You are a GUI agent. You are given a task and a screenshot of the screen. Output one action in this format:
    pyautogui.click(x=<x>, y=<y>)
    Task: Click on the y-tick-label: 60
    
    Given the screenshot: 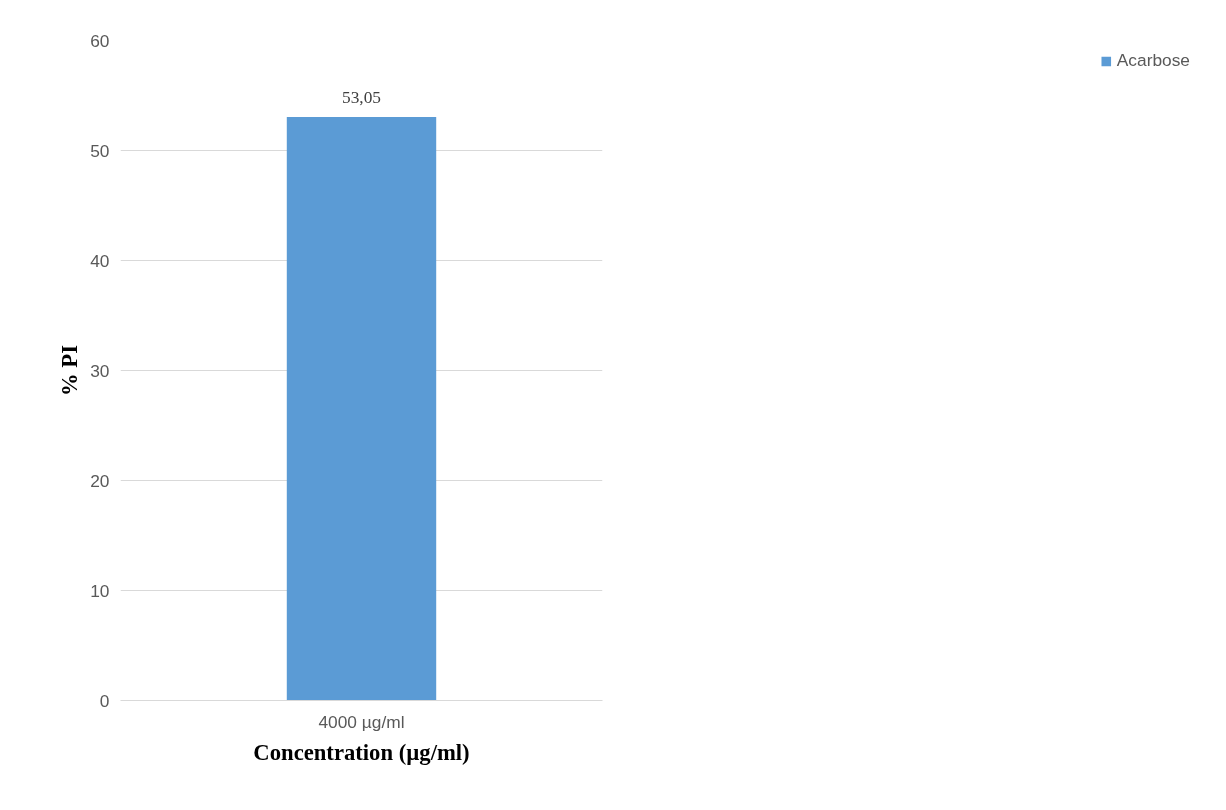 What is the action you would take?
    pyautogui.click(x=100, y=40)
    